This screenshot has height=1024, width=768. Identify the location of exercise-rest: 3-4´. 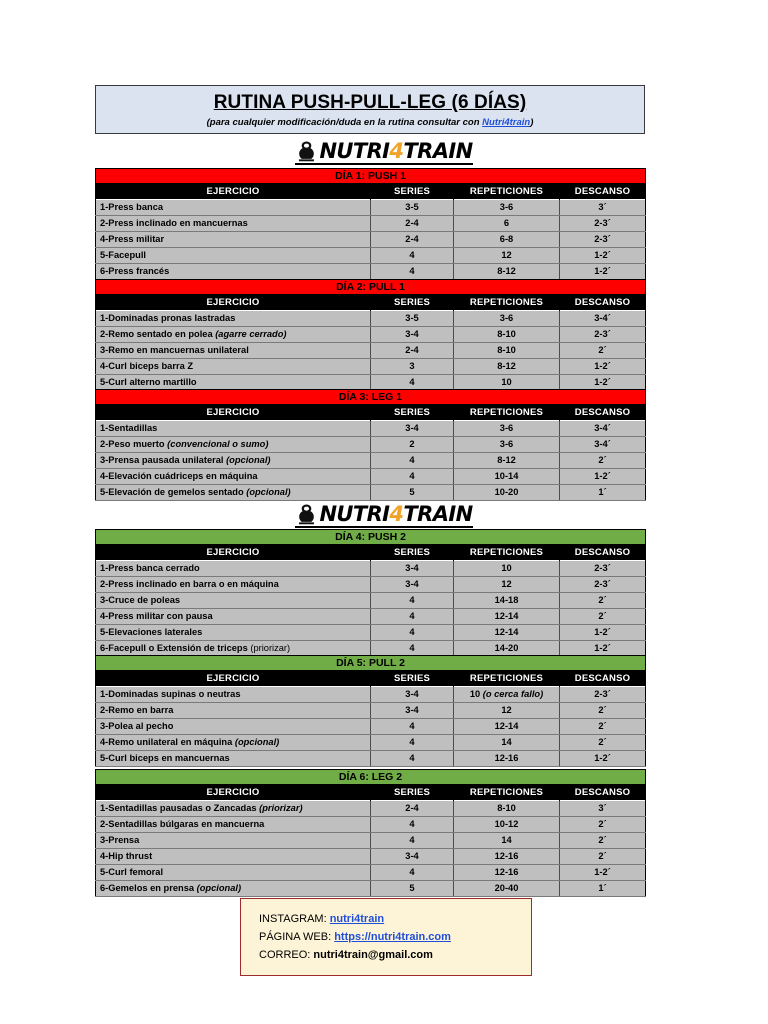
(602, 444).